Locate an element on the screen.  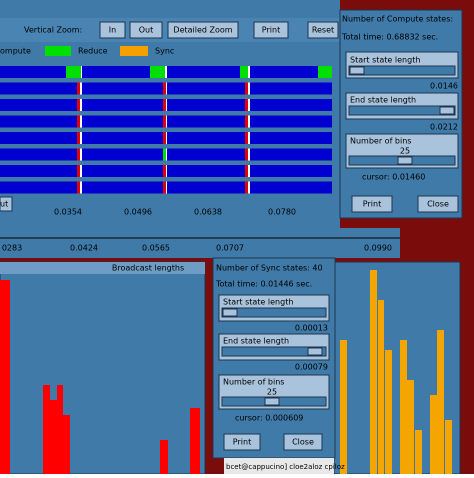
button-label: ut is located at coordinates (4, 204).